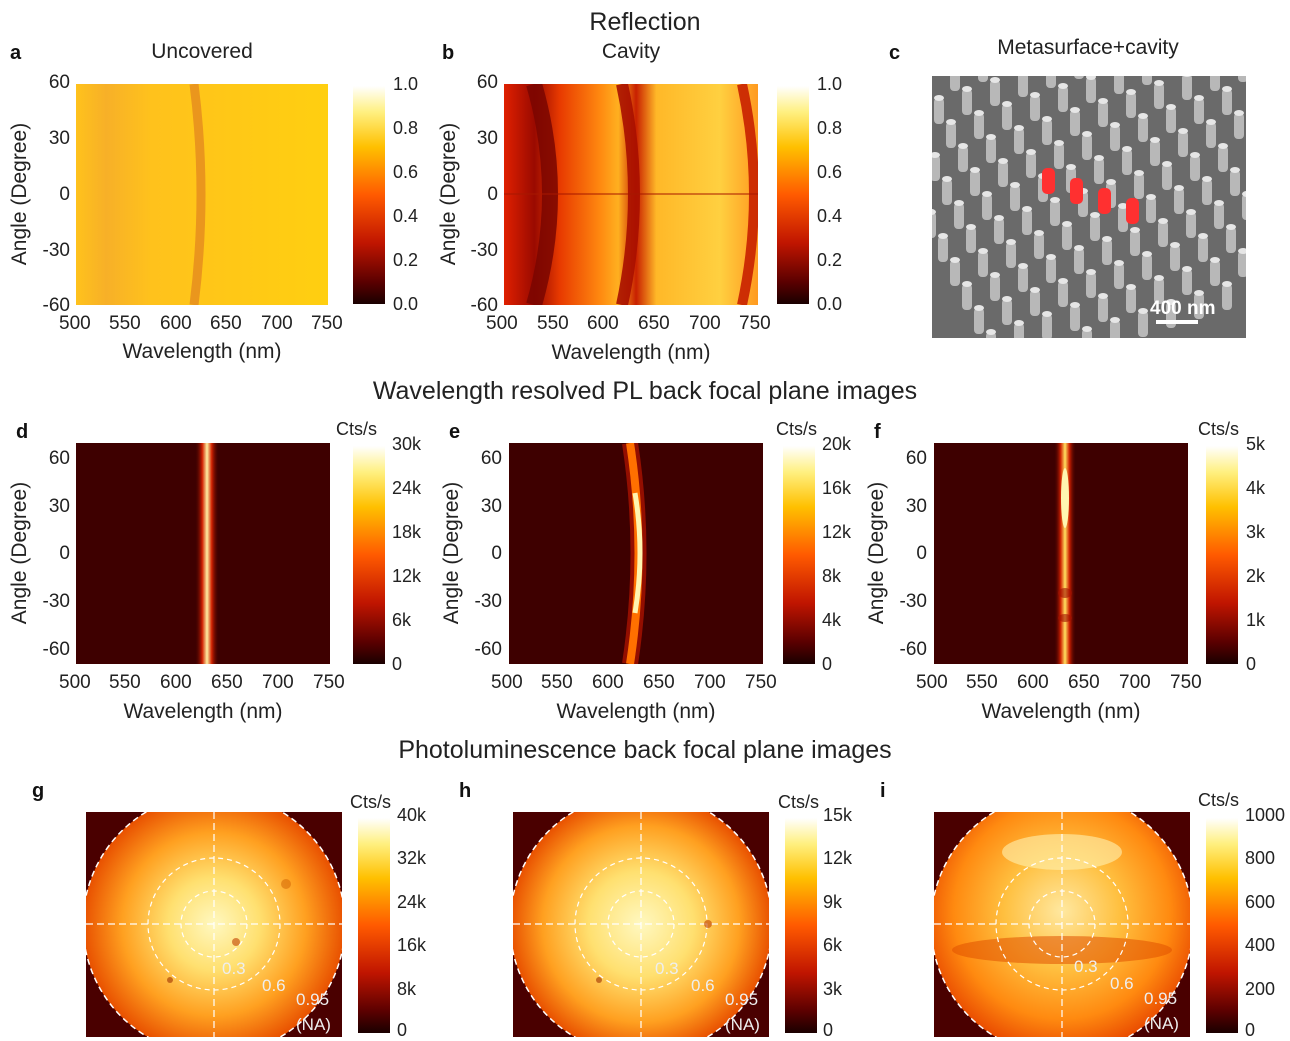 This screenshot has width=1290, height=1041. Describe the element at coordinates (19, 553) in the screenshot. I see `ylabel-d: Angle (Degree)` at that location.